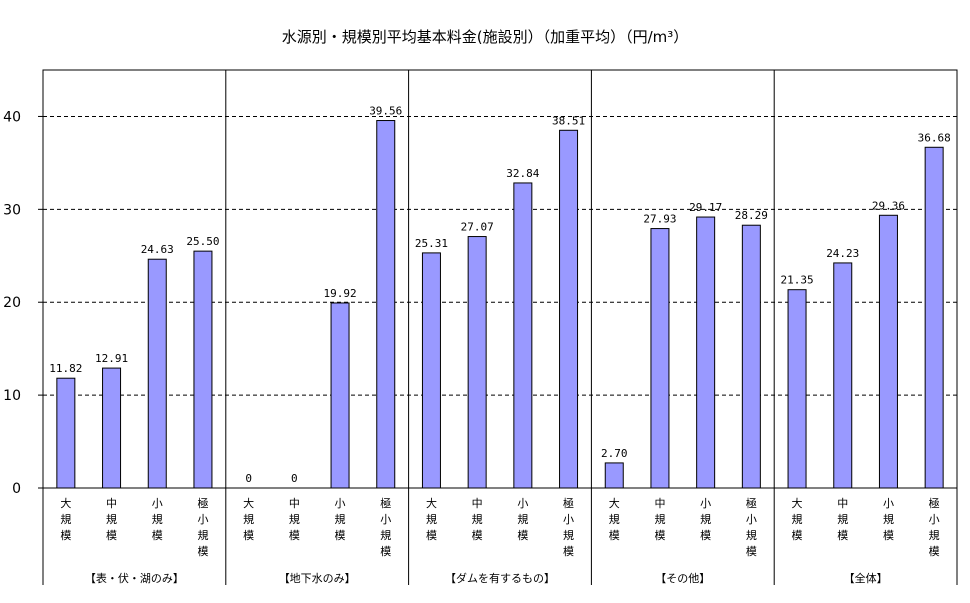  I want to click on y-tick-label: 30, so click(12, 210).